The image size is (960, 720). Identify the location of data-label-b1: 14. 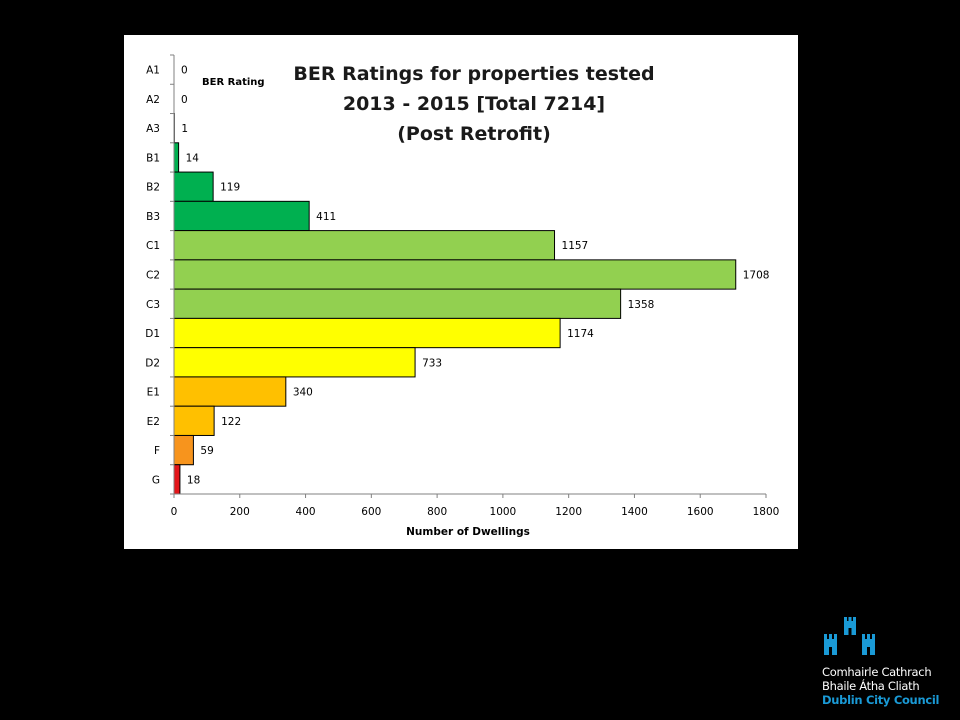
(193, 158).